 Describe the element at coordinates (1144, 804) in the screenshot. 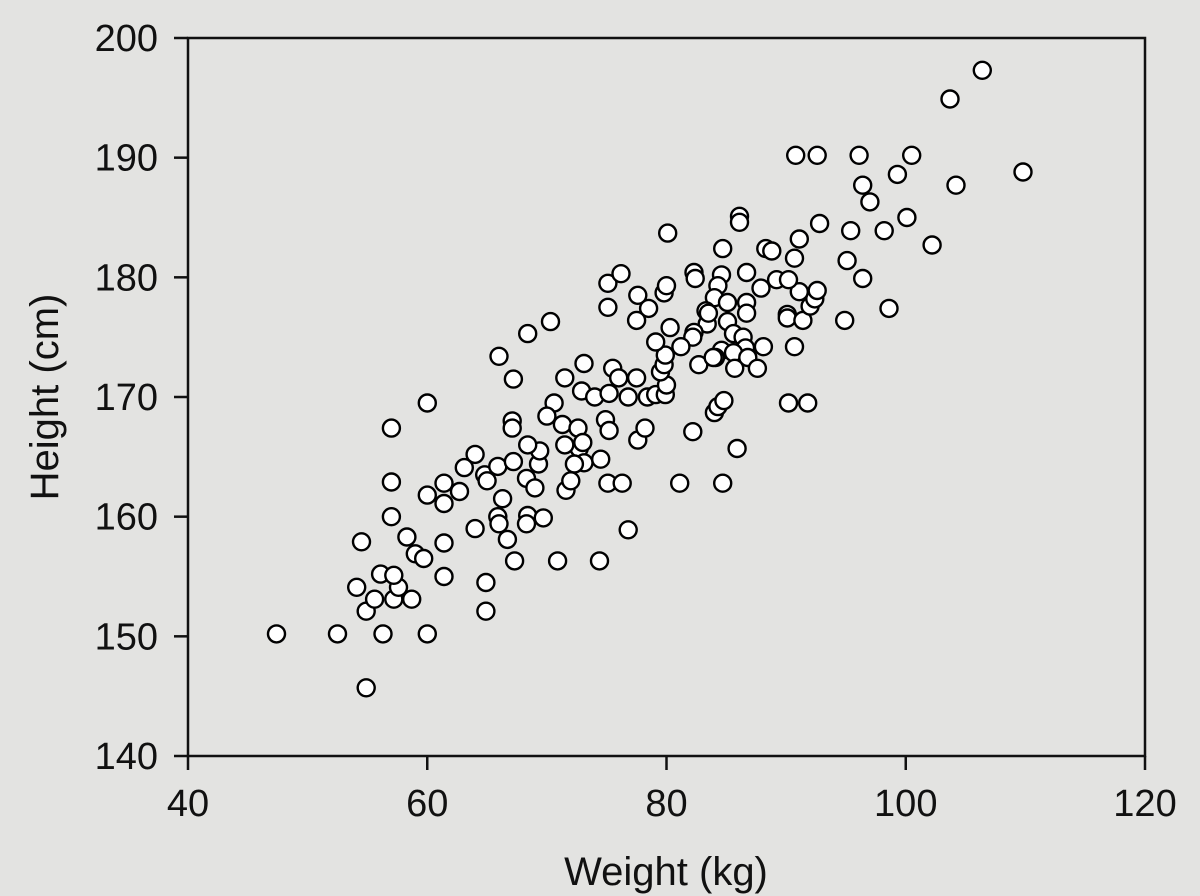

I see `x-tick-label: 120` at that location.